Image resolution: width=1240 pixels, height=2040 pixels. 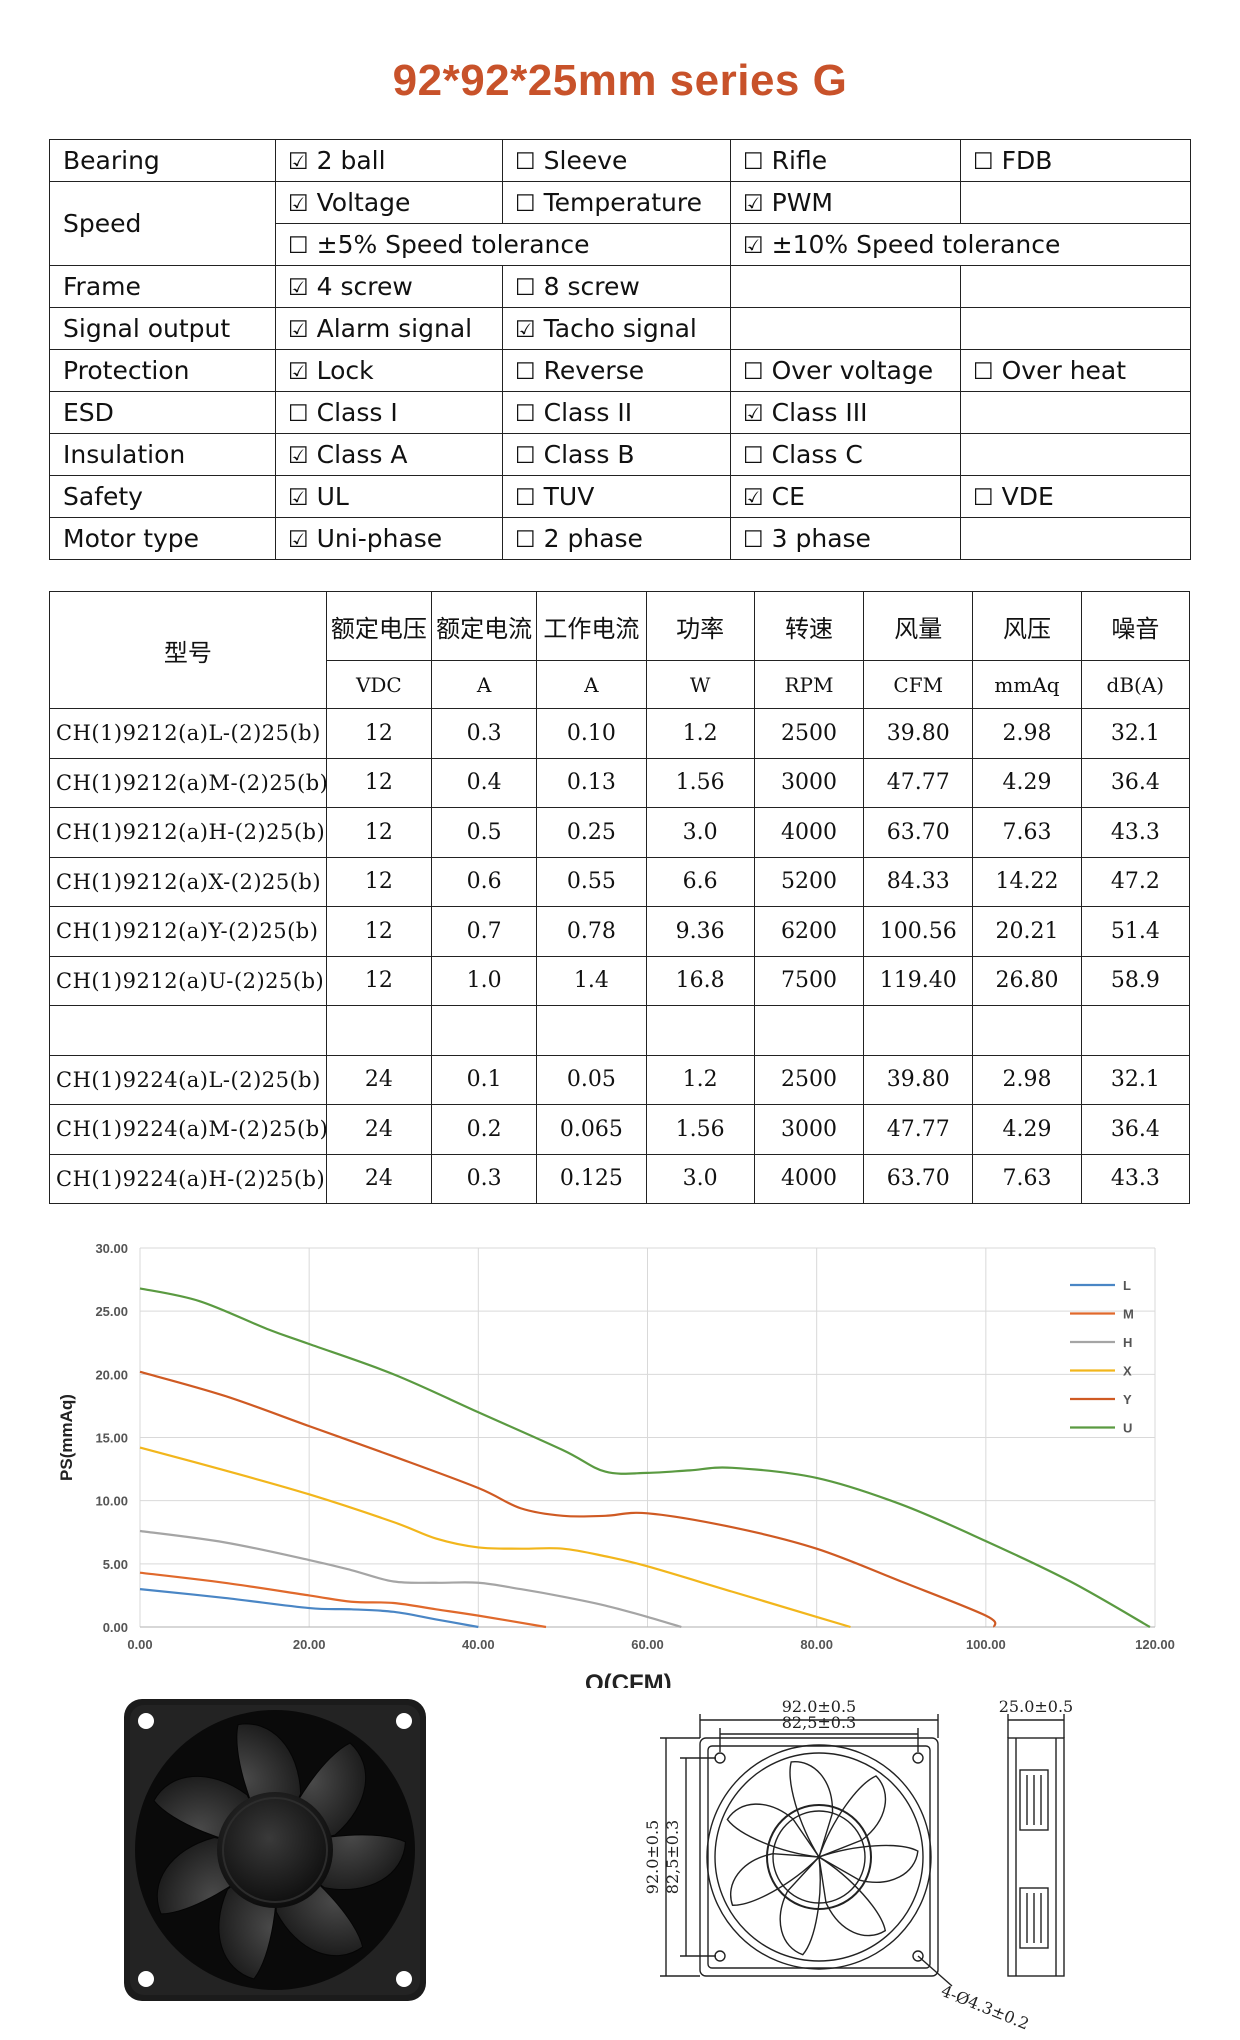 I want to click on column-header: 工作电流, so click(x=591, y=626).